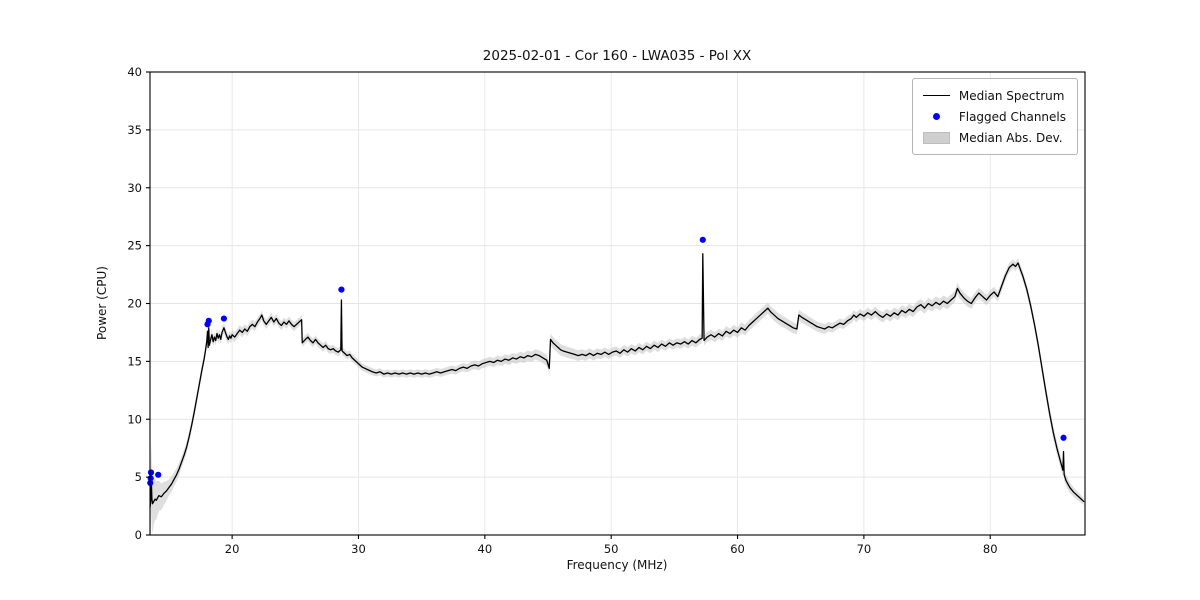 This screenshot has height=600, width=1200. I want to click on legend-label-median: Median Spectrum, so click(1011, 95).